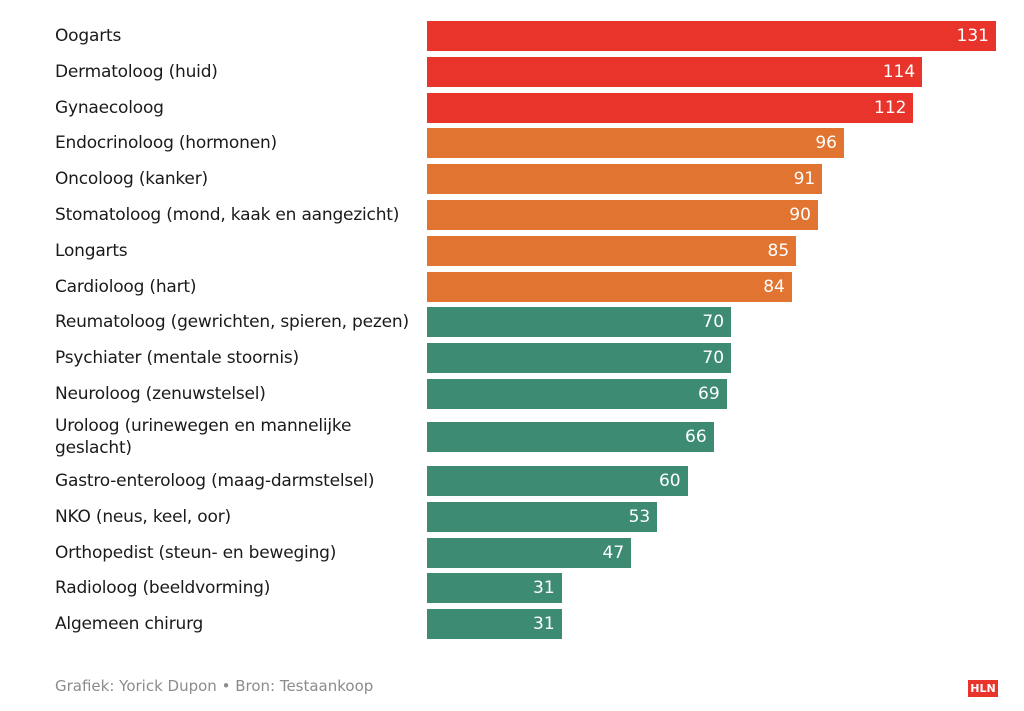 The image size is (1024, 711). What do you see at coordinates (800, 215) in the screenshot?
I see `bar-value-label: 90` at bounding box center [800, 215].